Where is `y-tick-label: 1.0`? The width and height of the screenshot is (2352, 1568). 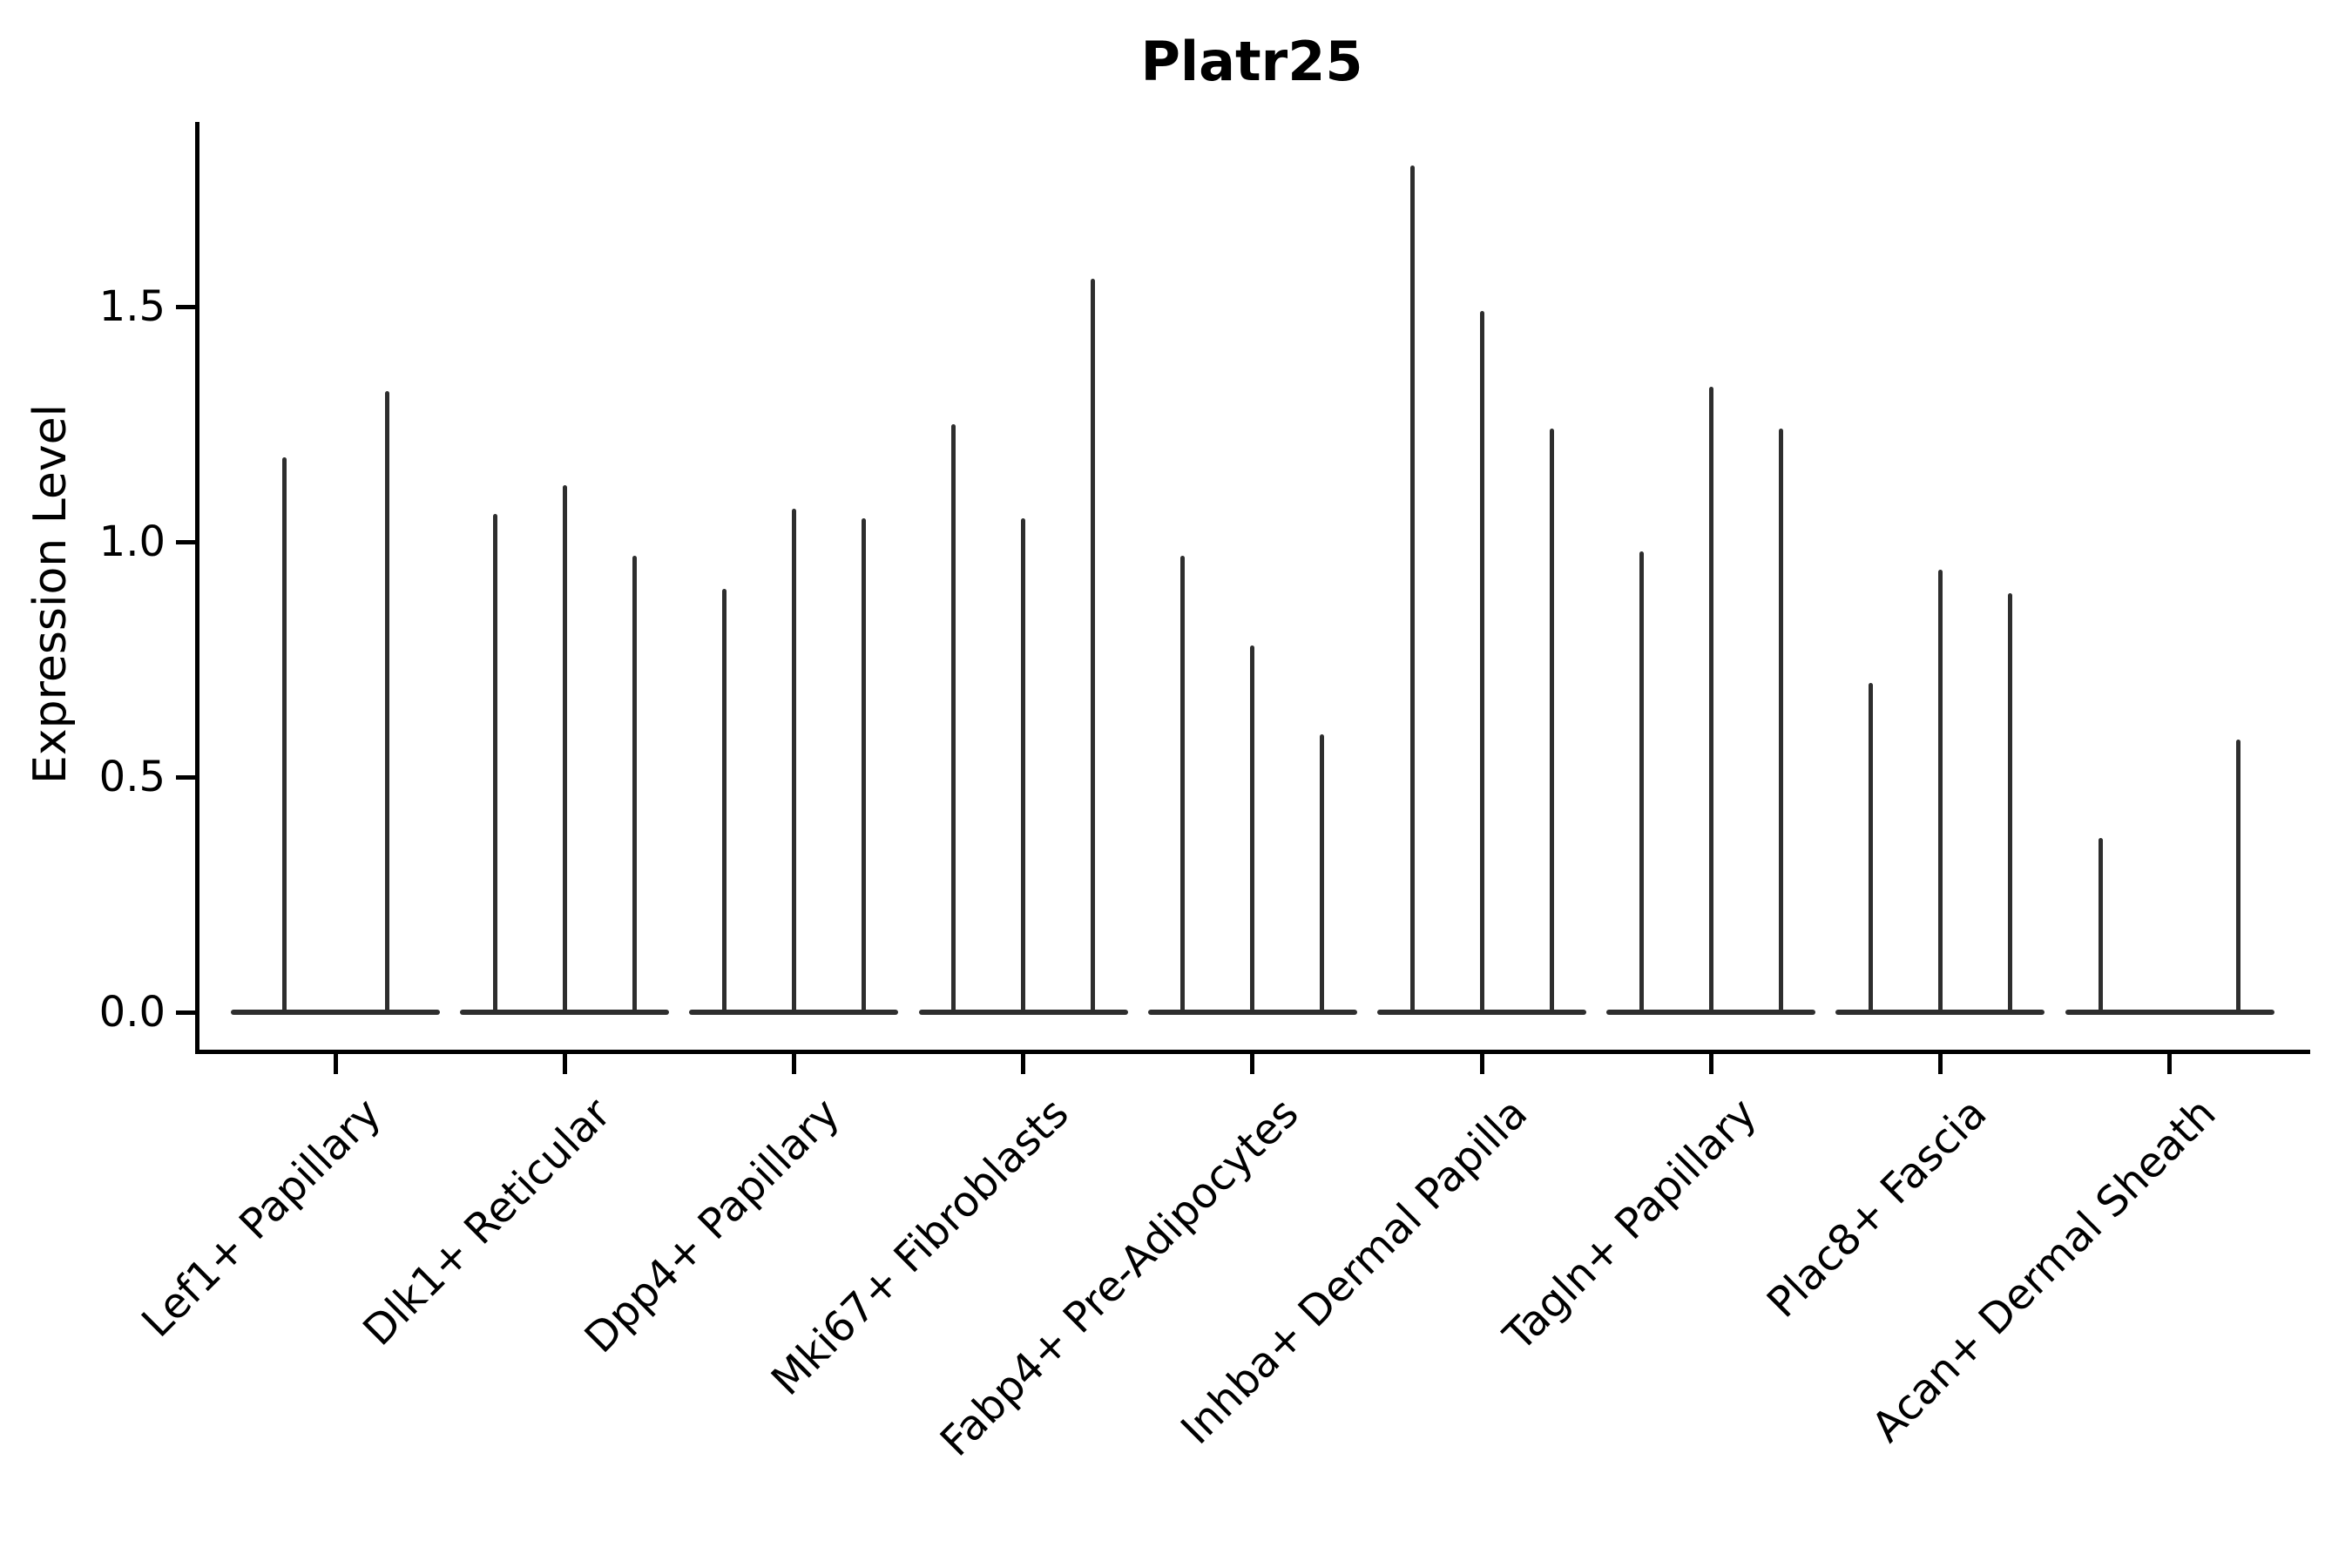 y-tick-label: 1.0 is located at coordinates (132, 541).